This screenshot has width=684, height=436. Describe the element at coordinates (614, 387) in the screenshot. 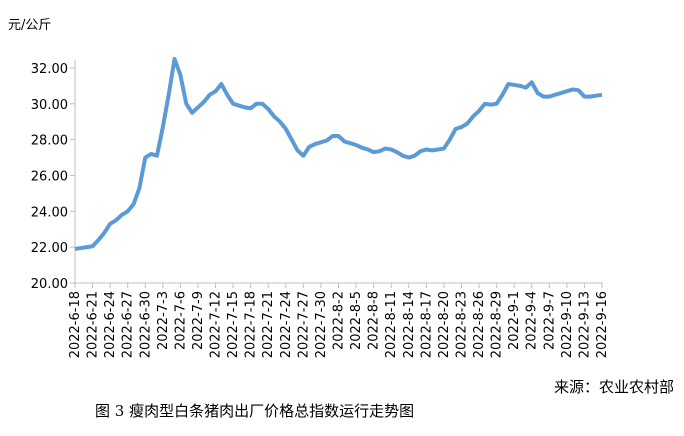

I see `source: 来源：农业农村部` at that location.